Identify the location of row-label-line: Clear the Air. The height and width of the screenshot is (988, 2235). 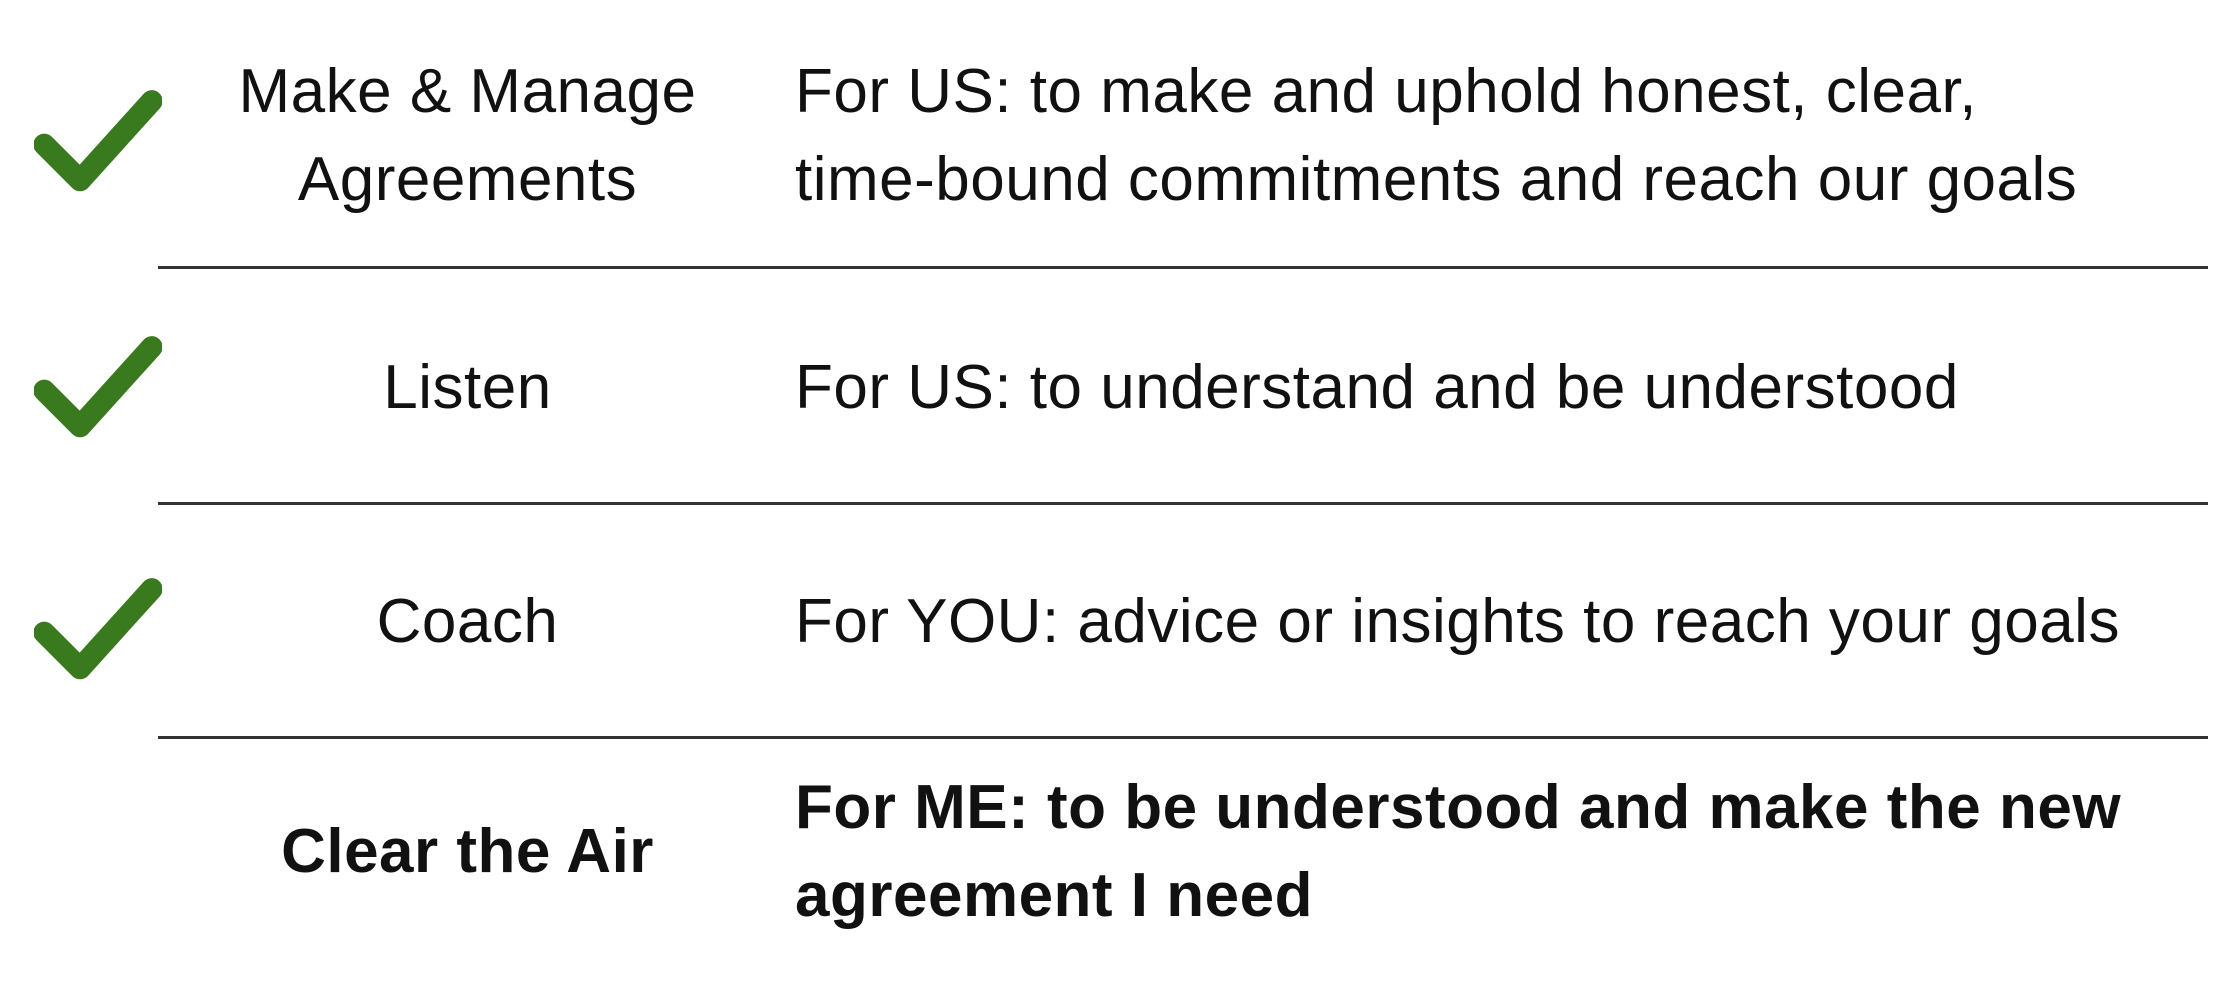
(467, 851).